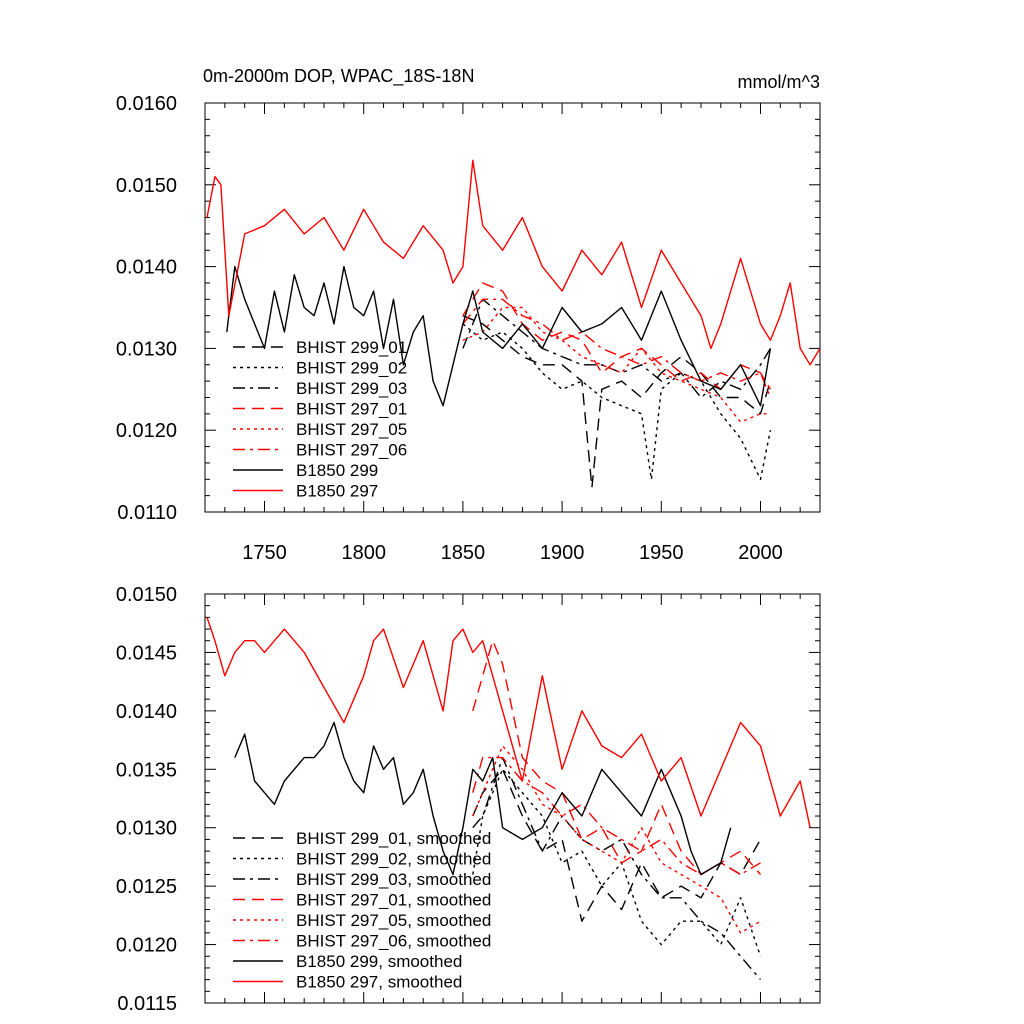 The width and height of the screenshot is (1024, 1024). What do you see at coordinates (379, 982) in the screenshot?
I see `legend-label: B1850 297, smoothed` at bounding box center [379, 982].